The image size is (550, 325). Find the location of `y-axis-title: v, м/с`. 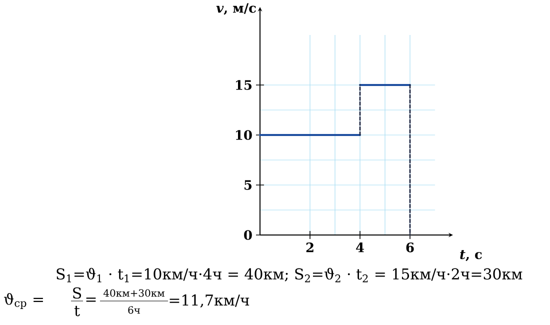

y-axis-title: v, м/с is located at coordinates (236, 9).